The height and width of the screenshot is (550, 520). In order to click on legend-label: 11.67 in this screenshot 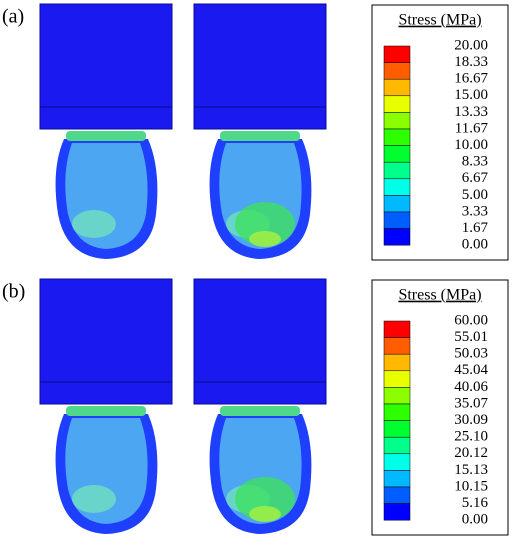, I will do `click(472, 128)`.